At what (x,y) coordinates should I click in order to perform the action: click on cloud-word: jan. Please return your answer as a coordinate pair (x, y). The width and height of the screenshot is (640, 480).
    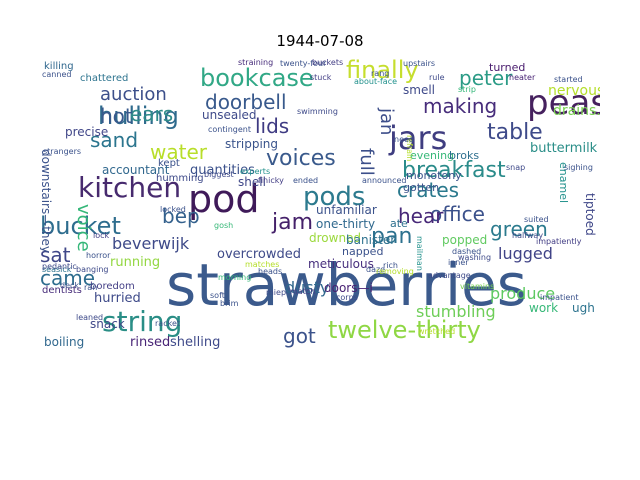
    Looking at the image, I should click on (386, 122).